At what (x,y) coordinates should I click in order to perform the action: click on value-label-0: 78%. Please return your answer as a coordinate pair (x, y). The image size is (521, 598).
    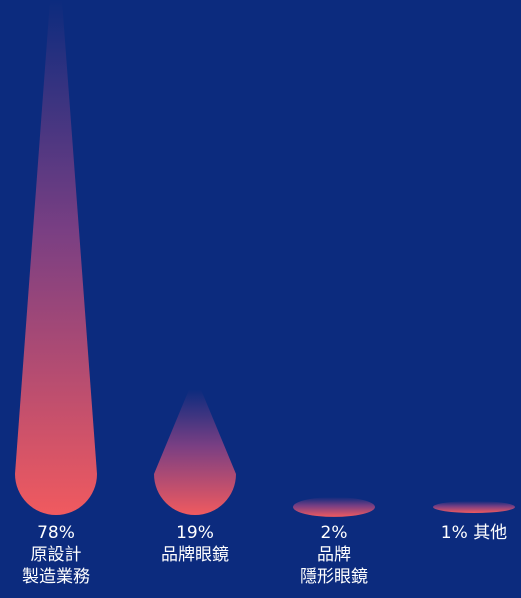
    Looking at the image, I should click on (56, 533).